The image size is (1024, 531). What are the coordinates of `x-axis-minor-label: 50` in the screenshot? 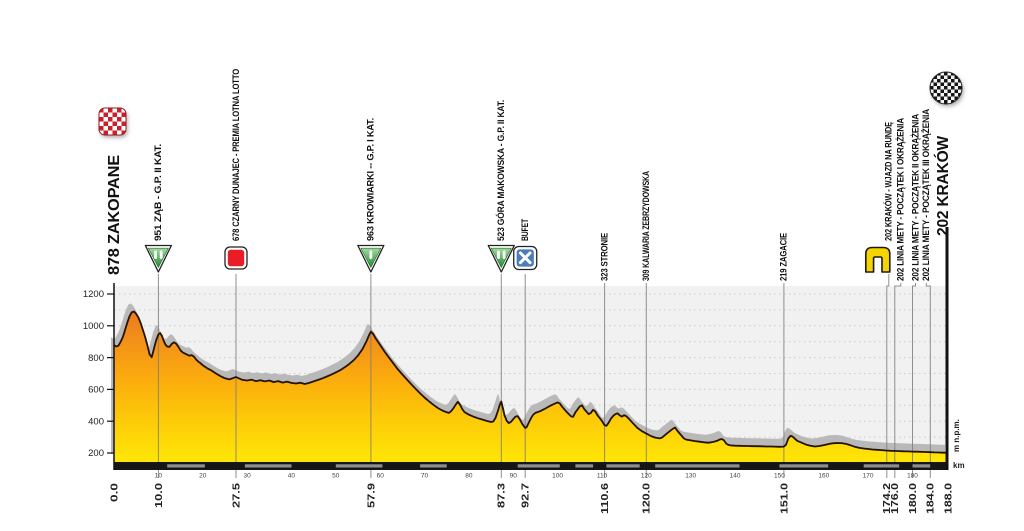 It's located at (336, 476).